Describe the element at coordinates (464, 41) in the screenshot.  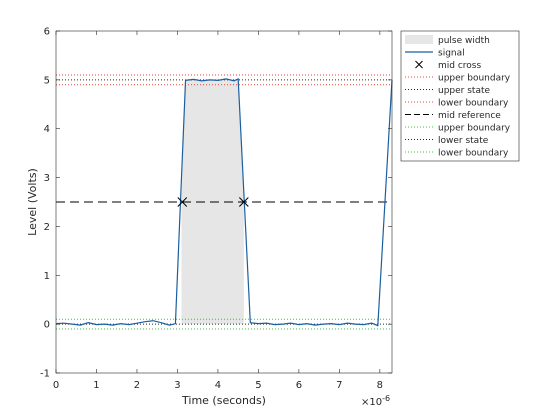
I see `legend-label: pulse width` at that location.